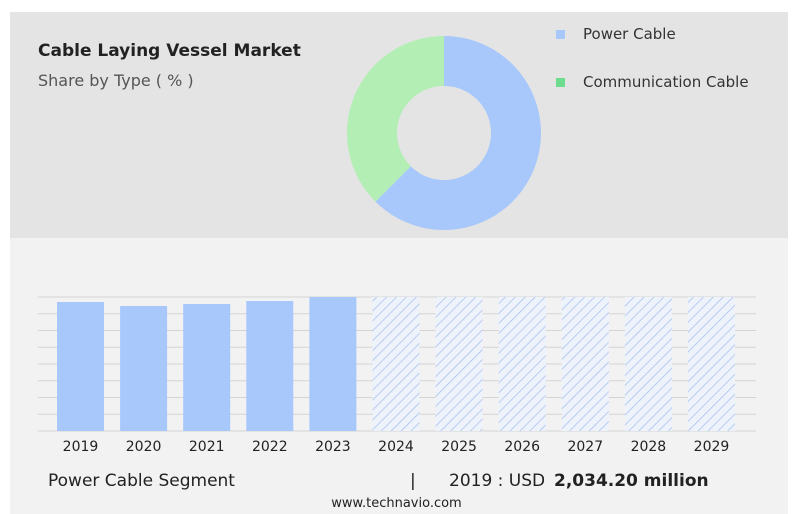 Image resolution: width=793 pixels, height=514 pixels. What do you see at coordinates (459, 447) in the screenshot?
I see `x-tick-label: 2025` at bounding box center [459, 447].